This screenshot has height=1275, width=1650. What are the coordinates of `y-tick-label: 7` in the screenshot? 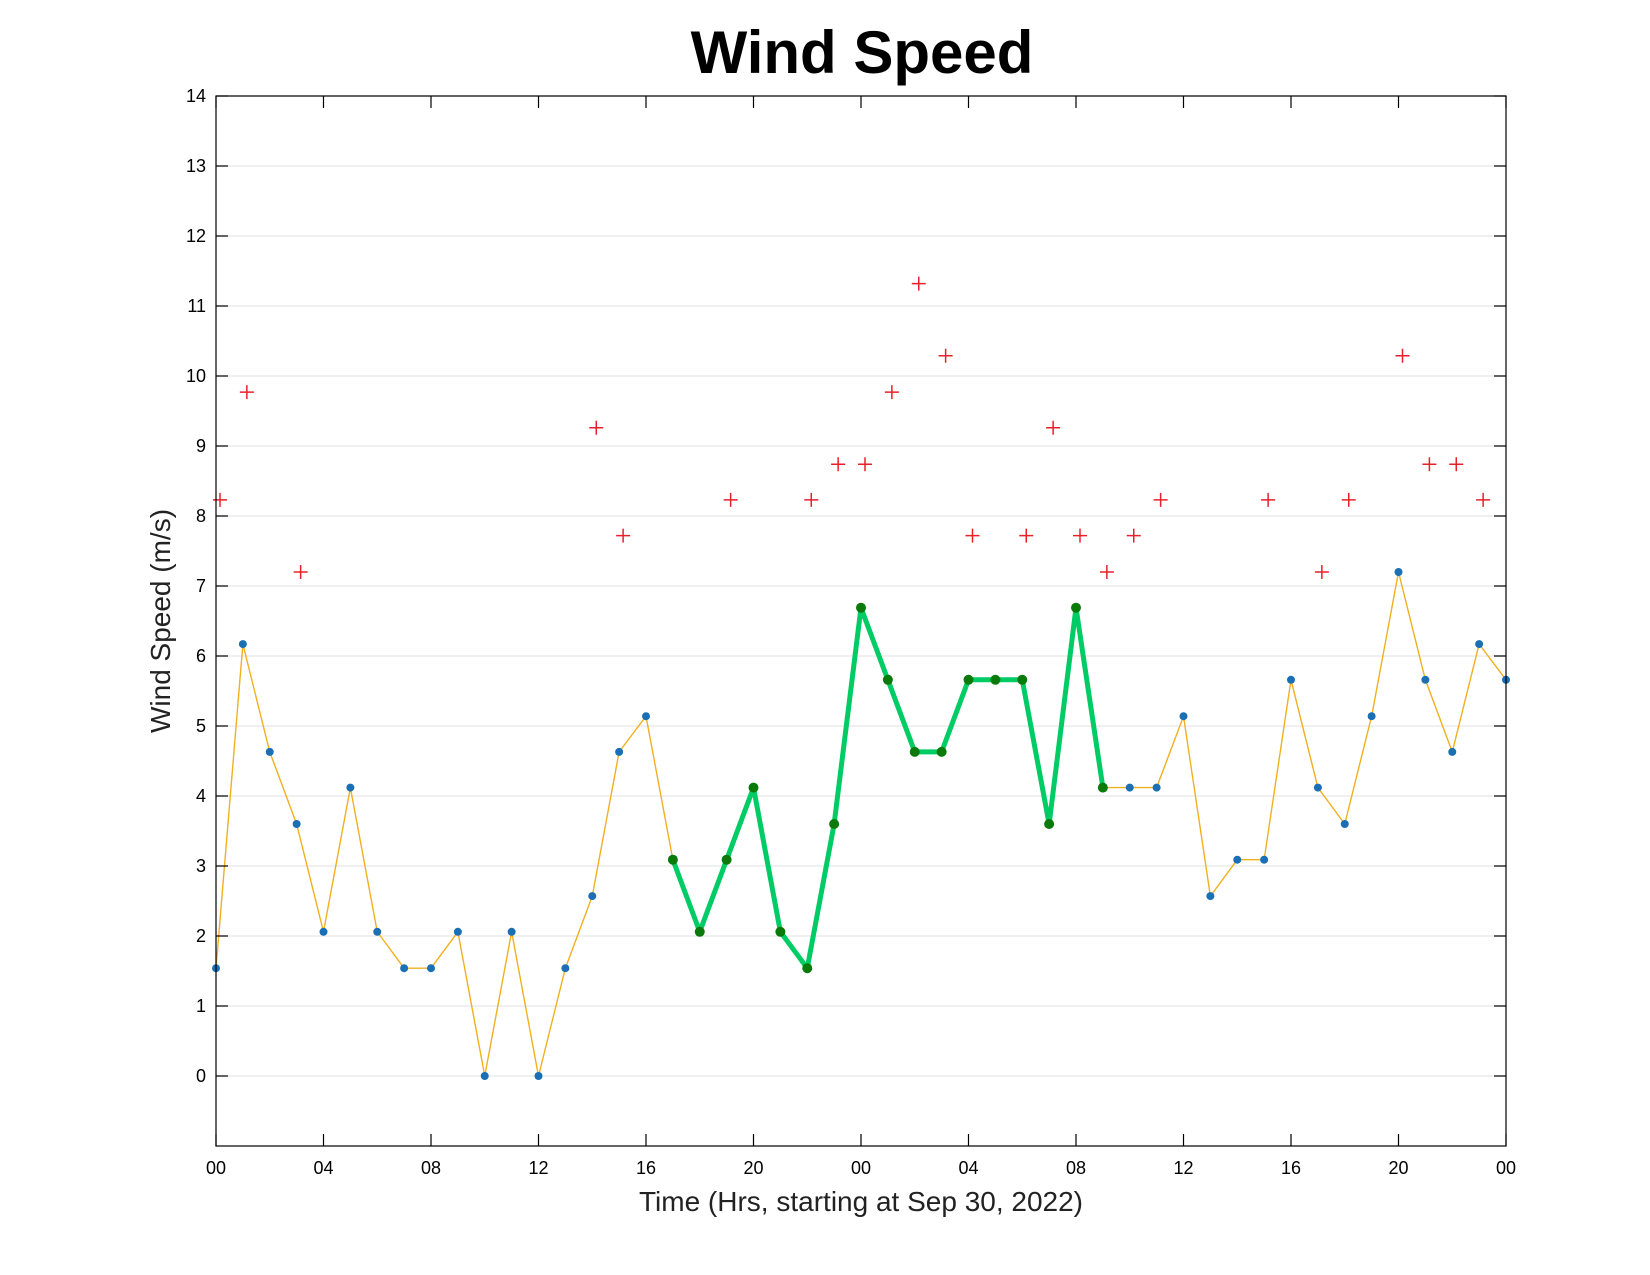 It's located at (201, 586).